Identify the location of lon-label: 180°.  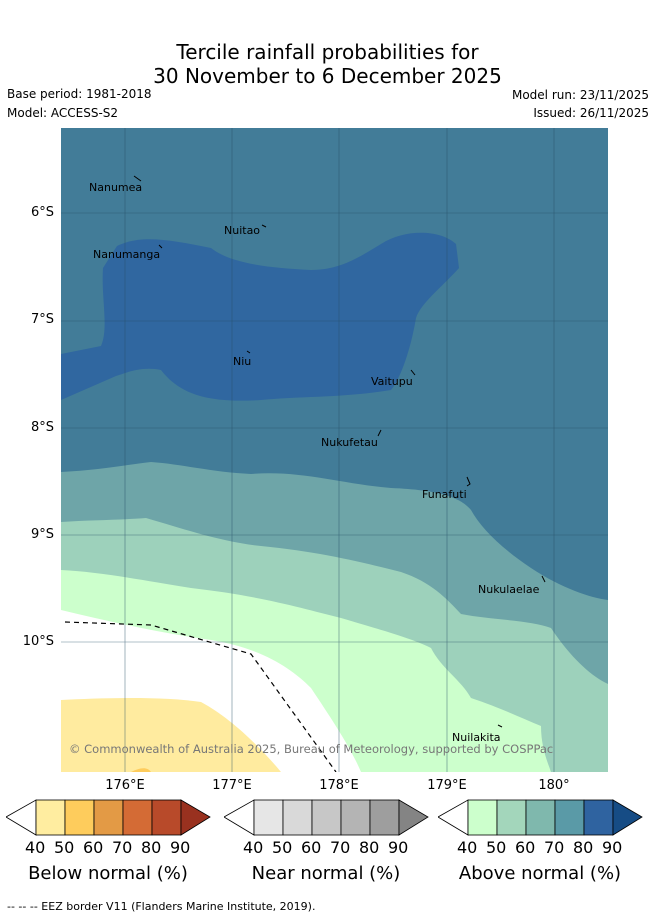
(554, 785).